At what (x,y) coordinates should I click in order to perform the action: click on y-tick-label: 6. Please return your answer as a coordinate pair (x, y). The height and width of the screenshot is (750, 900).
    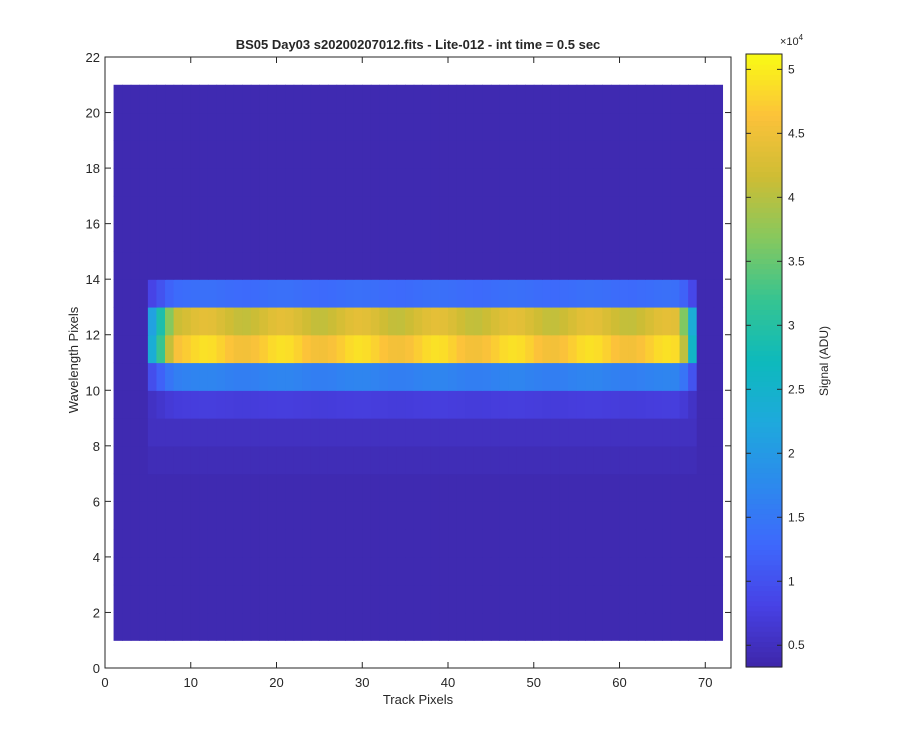
    Looking at the image, I should click on (96, 501).